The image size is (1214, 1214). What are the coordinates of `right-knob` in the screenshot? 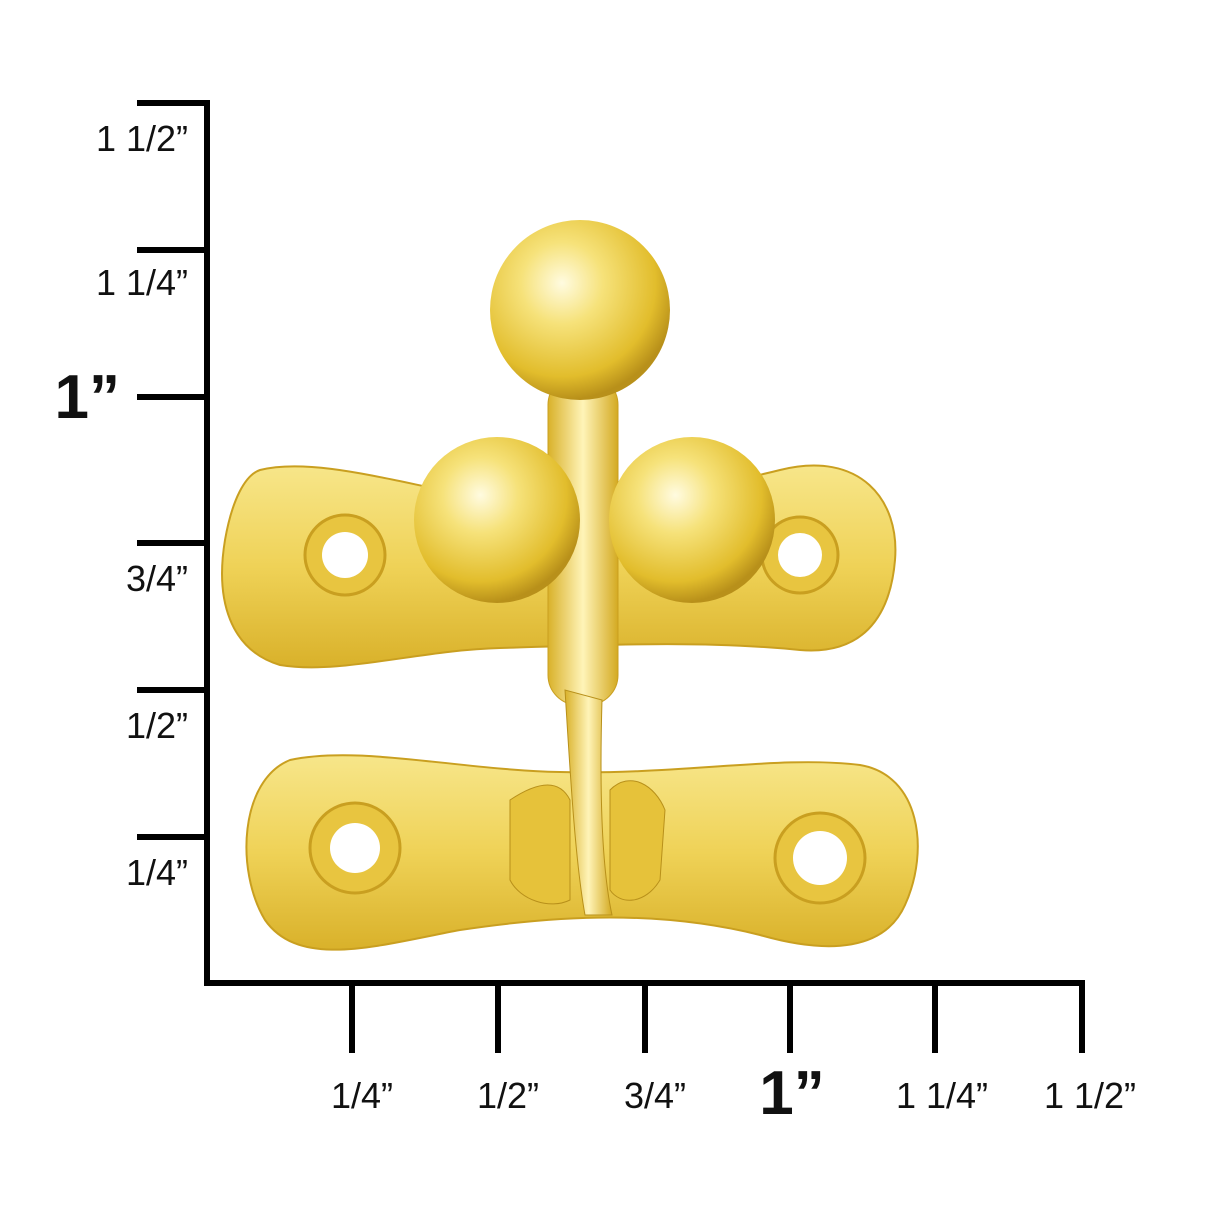 It's located at (692, 520).